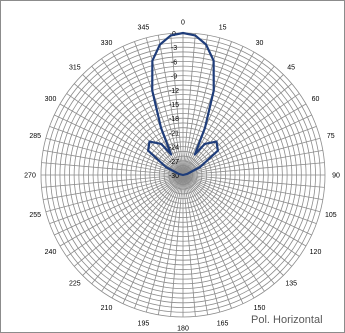 This screenshot has height=333, width=345. I want to click on angle-tick-label: 195, so click(144, 323).